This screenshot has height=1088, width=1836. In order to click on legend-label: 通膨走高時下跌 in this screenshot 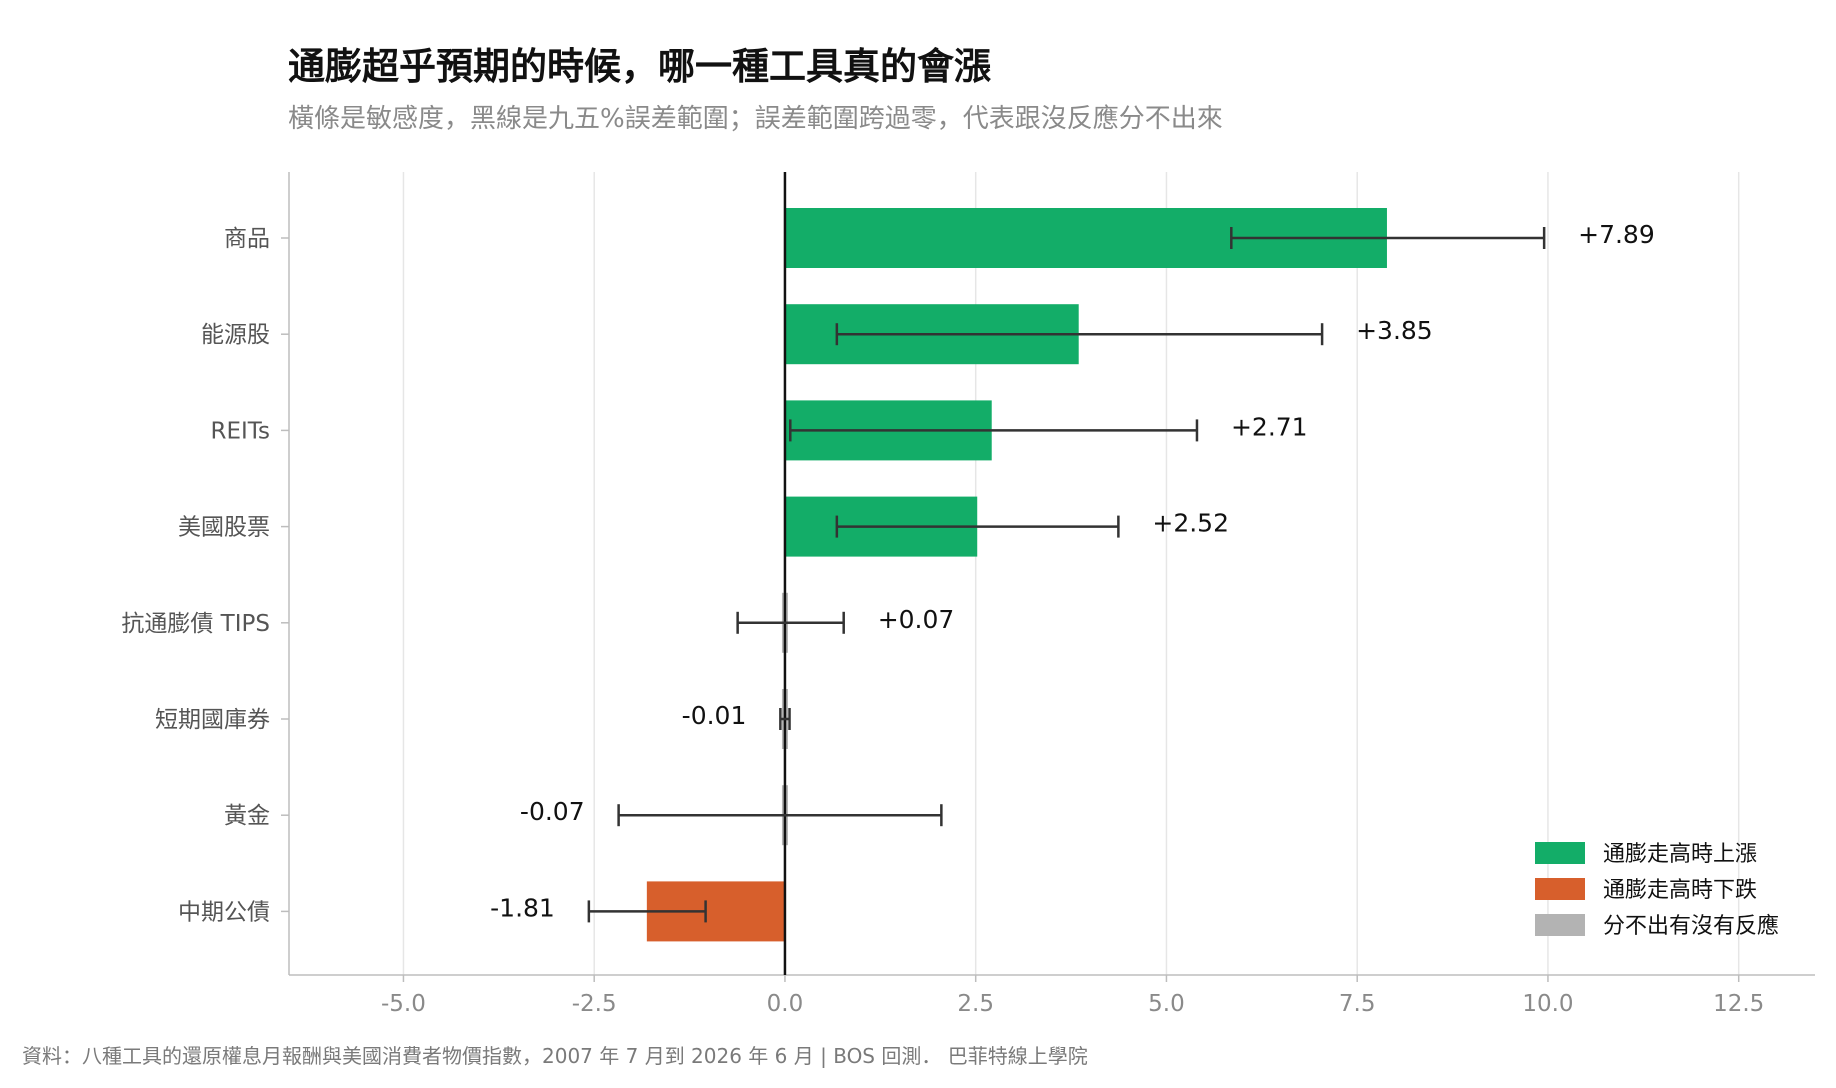, I will do `click(1680, 890)`.